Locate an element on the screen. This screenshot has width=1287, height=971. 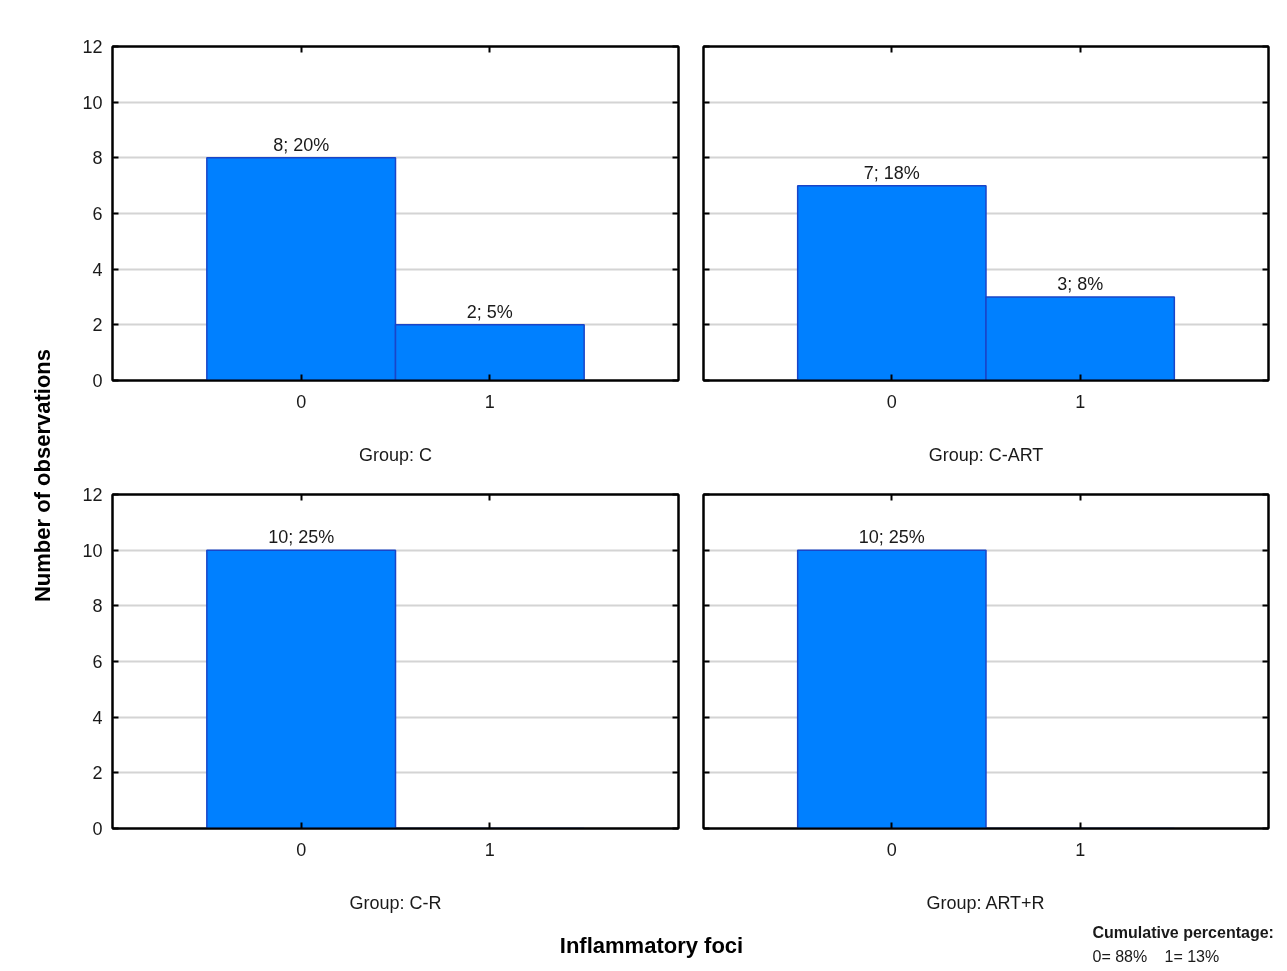
x-axis-title: Inflammatory foci is located at coordinates (651, 945).